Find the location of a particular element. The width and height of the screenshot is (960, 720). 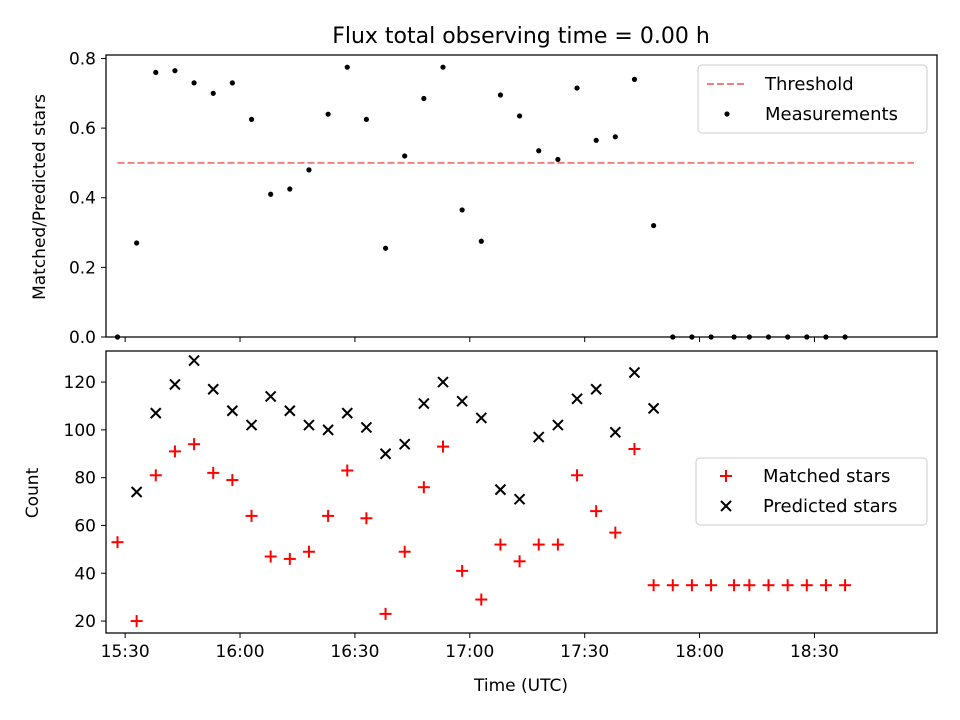

y-tick-label-ratio: 0.4 is located at coordinates (82, 199).